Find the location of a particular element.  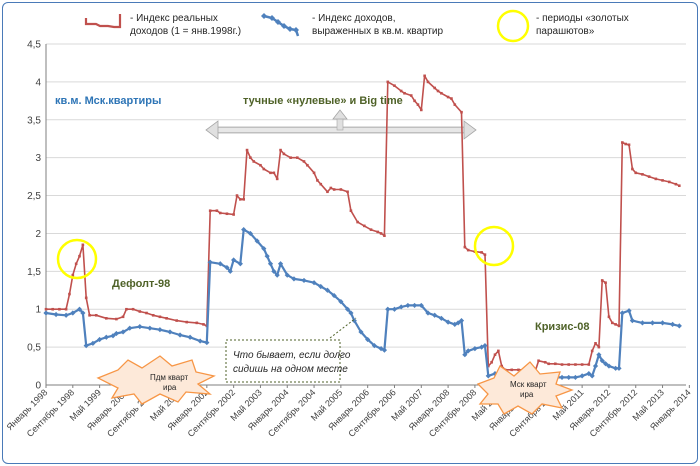

y-tick-label: 3,5 is located at coordinates (34, 120).